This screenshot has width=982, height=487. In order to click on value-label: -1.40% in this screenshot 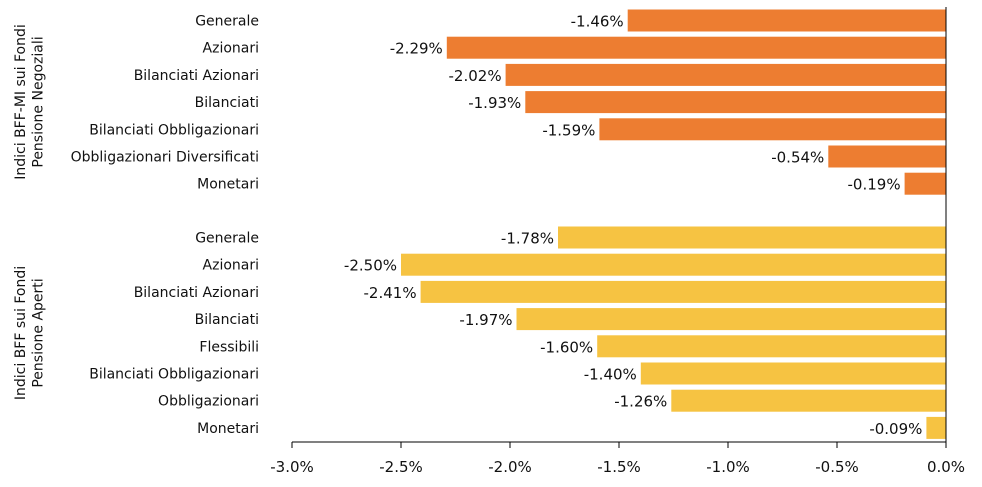, I will do `click(610, 375)`.